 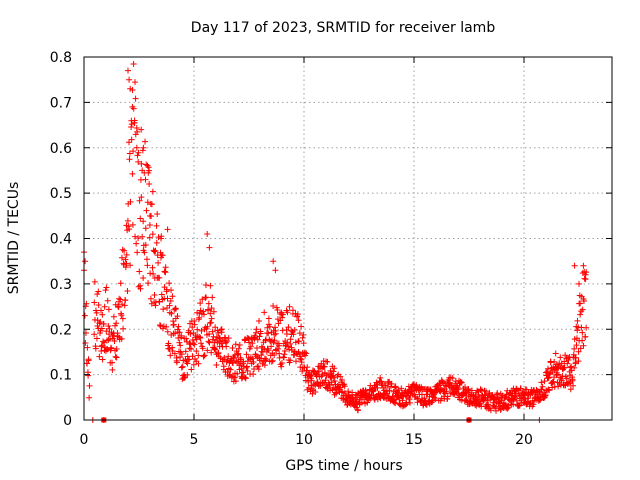 What do you see at coordinates (14, 238) in the screenshot?
I see `y-axis-label: SRMTID / TECUs` at bounding box center [14, 238].